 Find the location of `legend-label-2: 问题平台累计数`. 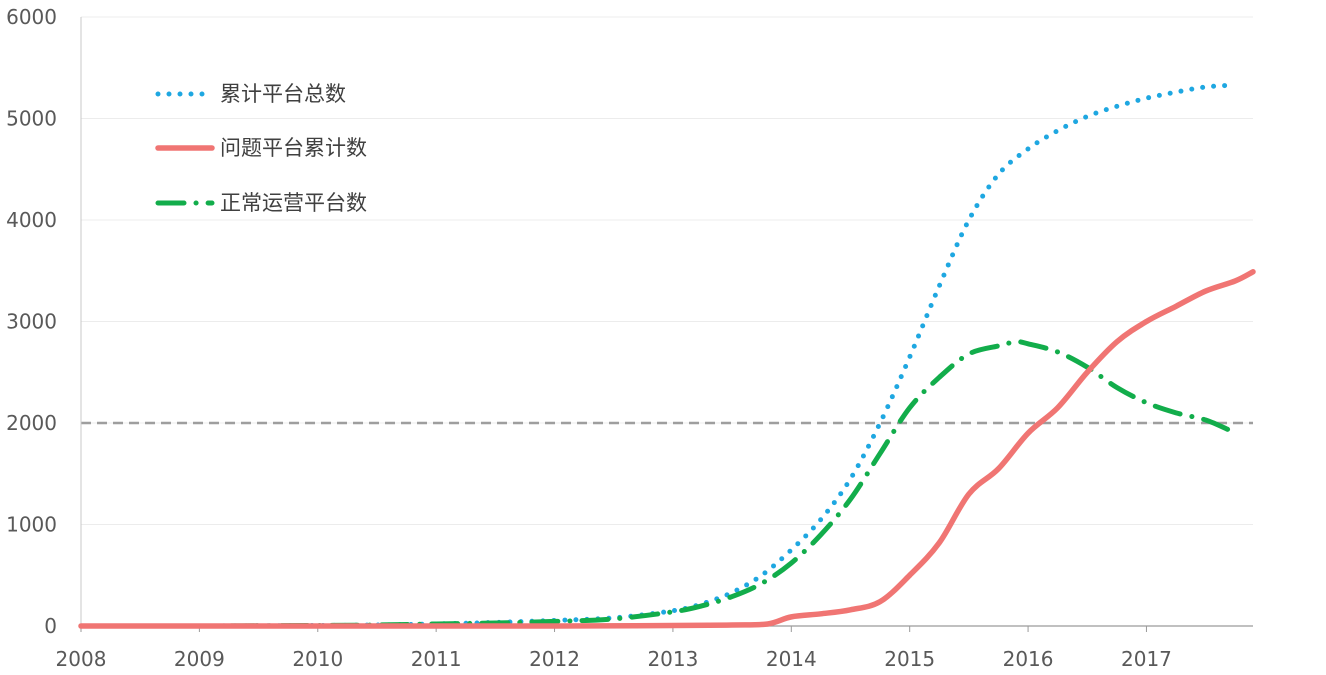

legend-label-2: 问题平台累计数 is located at coordinates (293, 148).